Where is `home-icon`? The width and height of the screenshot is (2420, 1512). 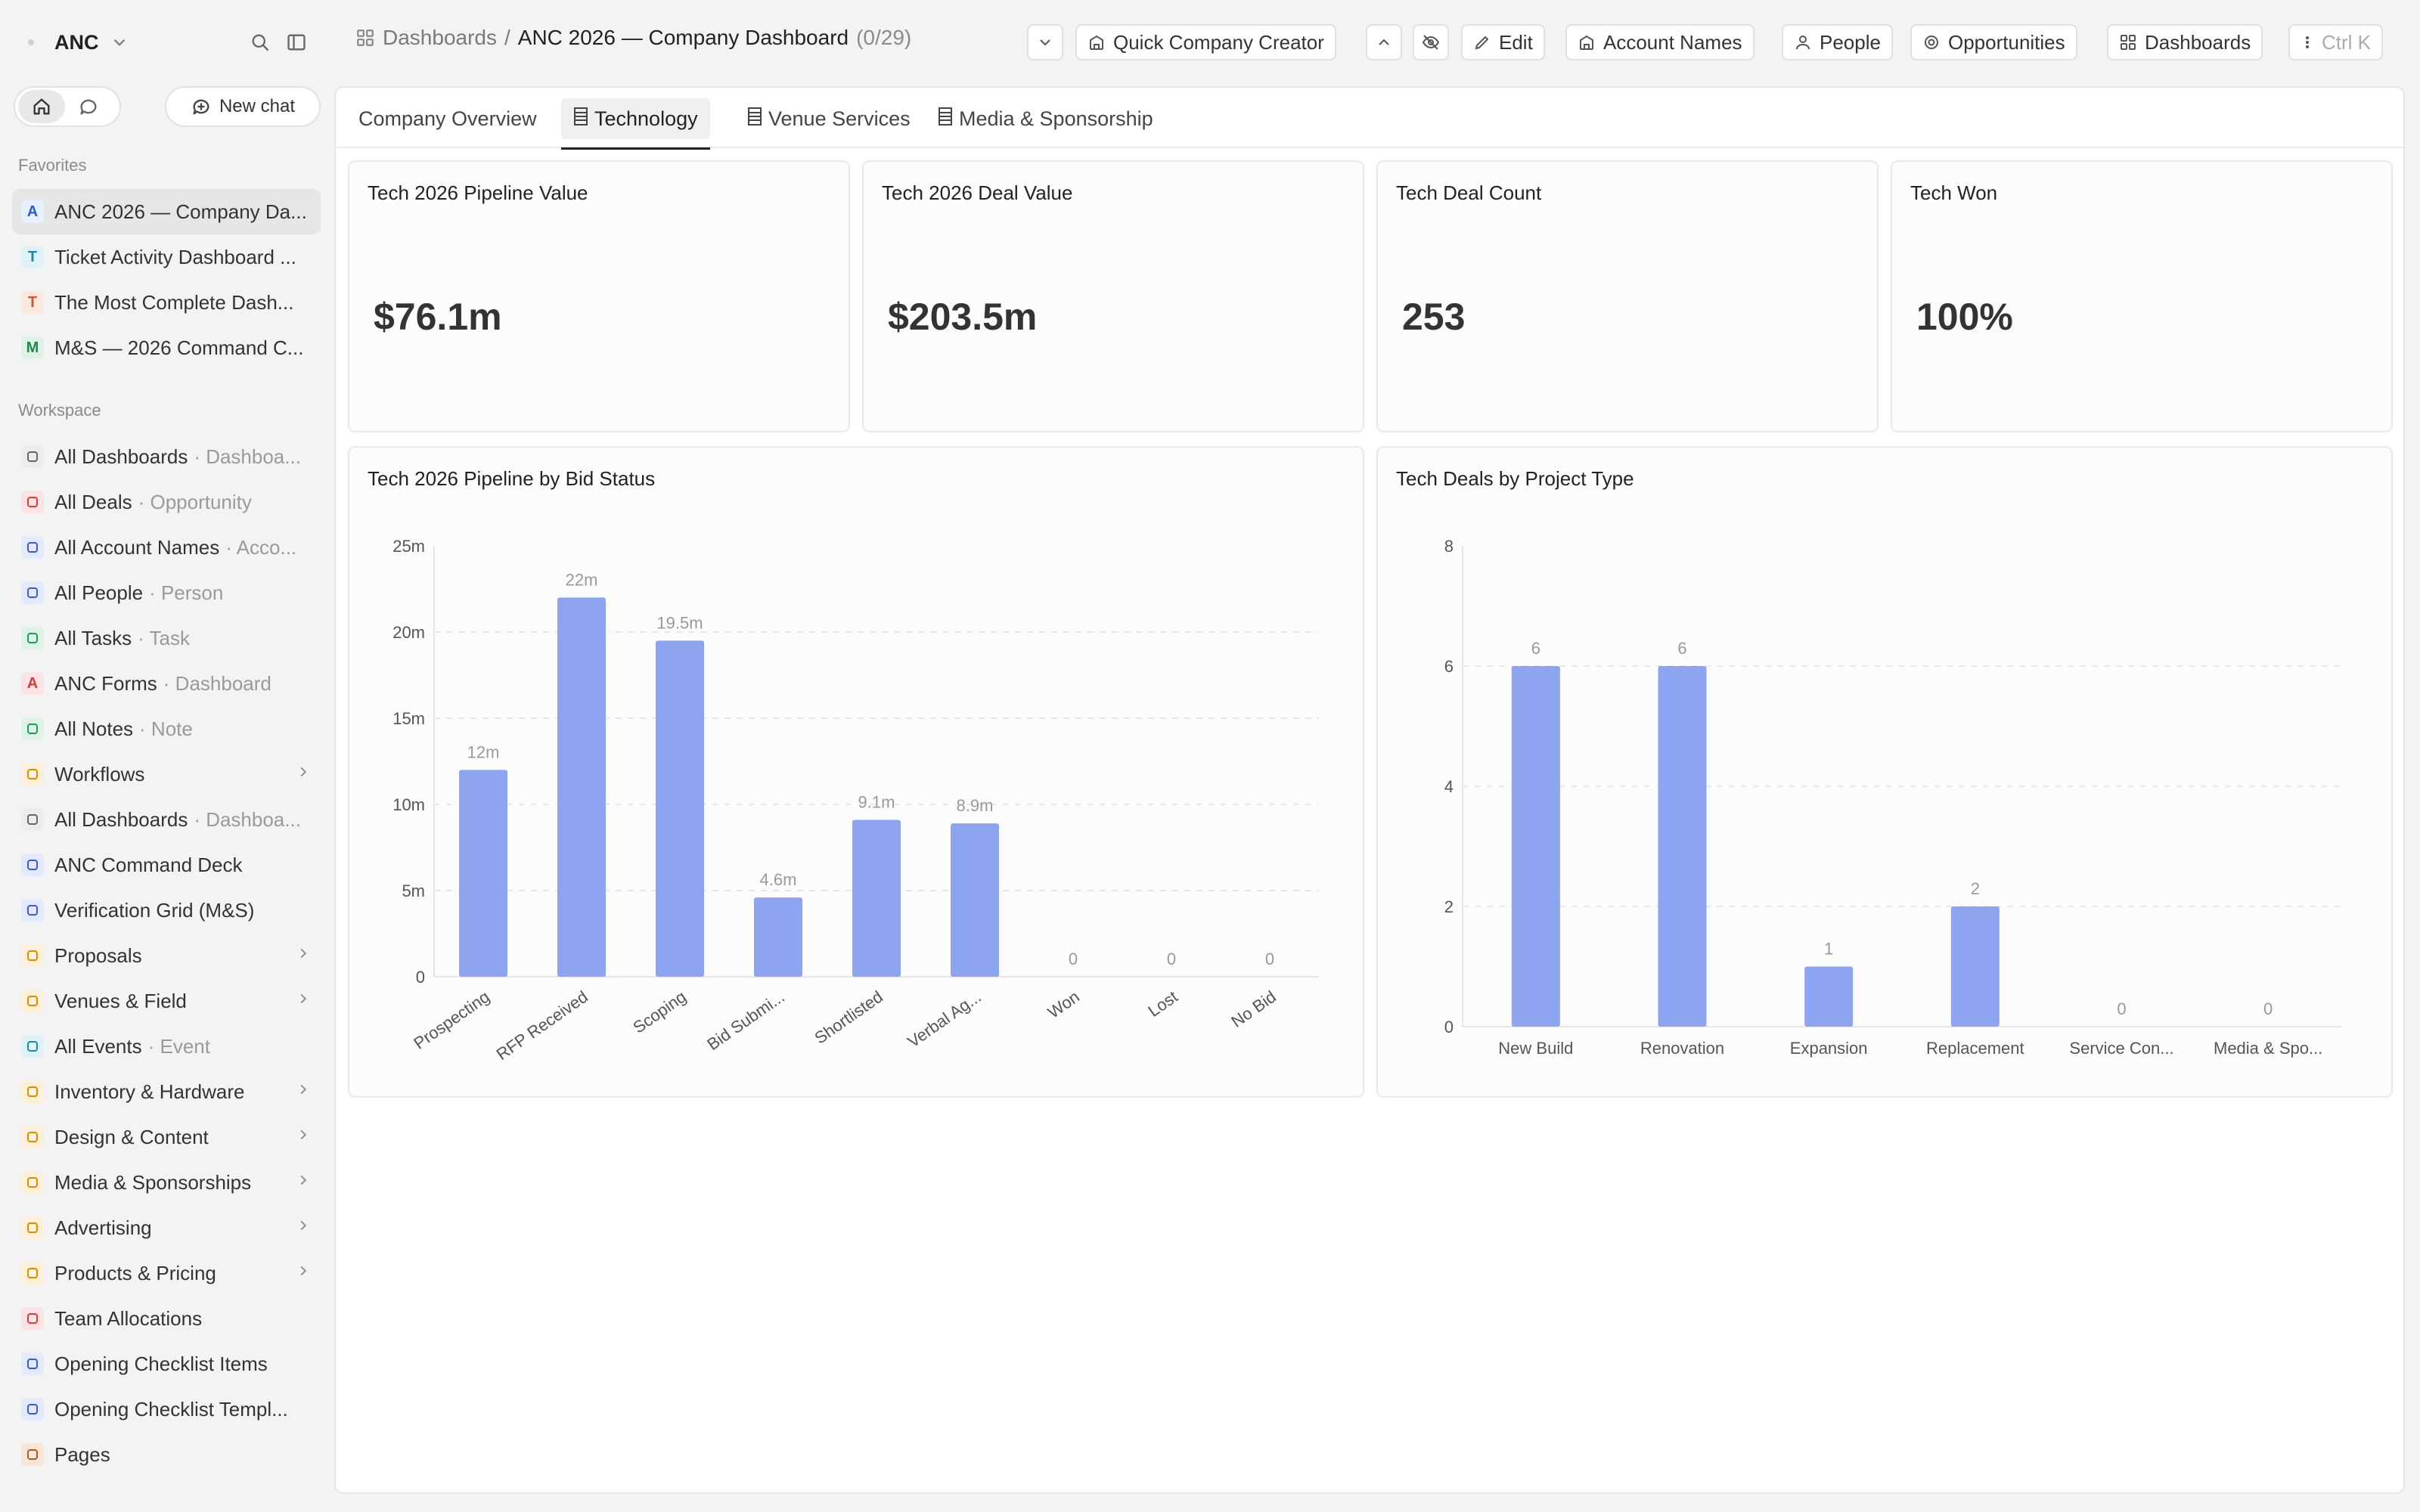
home-icon is located at coordinates (41, 106).